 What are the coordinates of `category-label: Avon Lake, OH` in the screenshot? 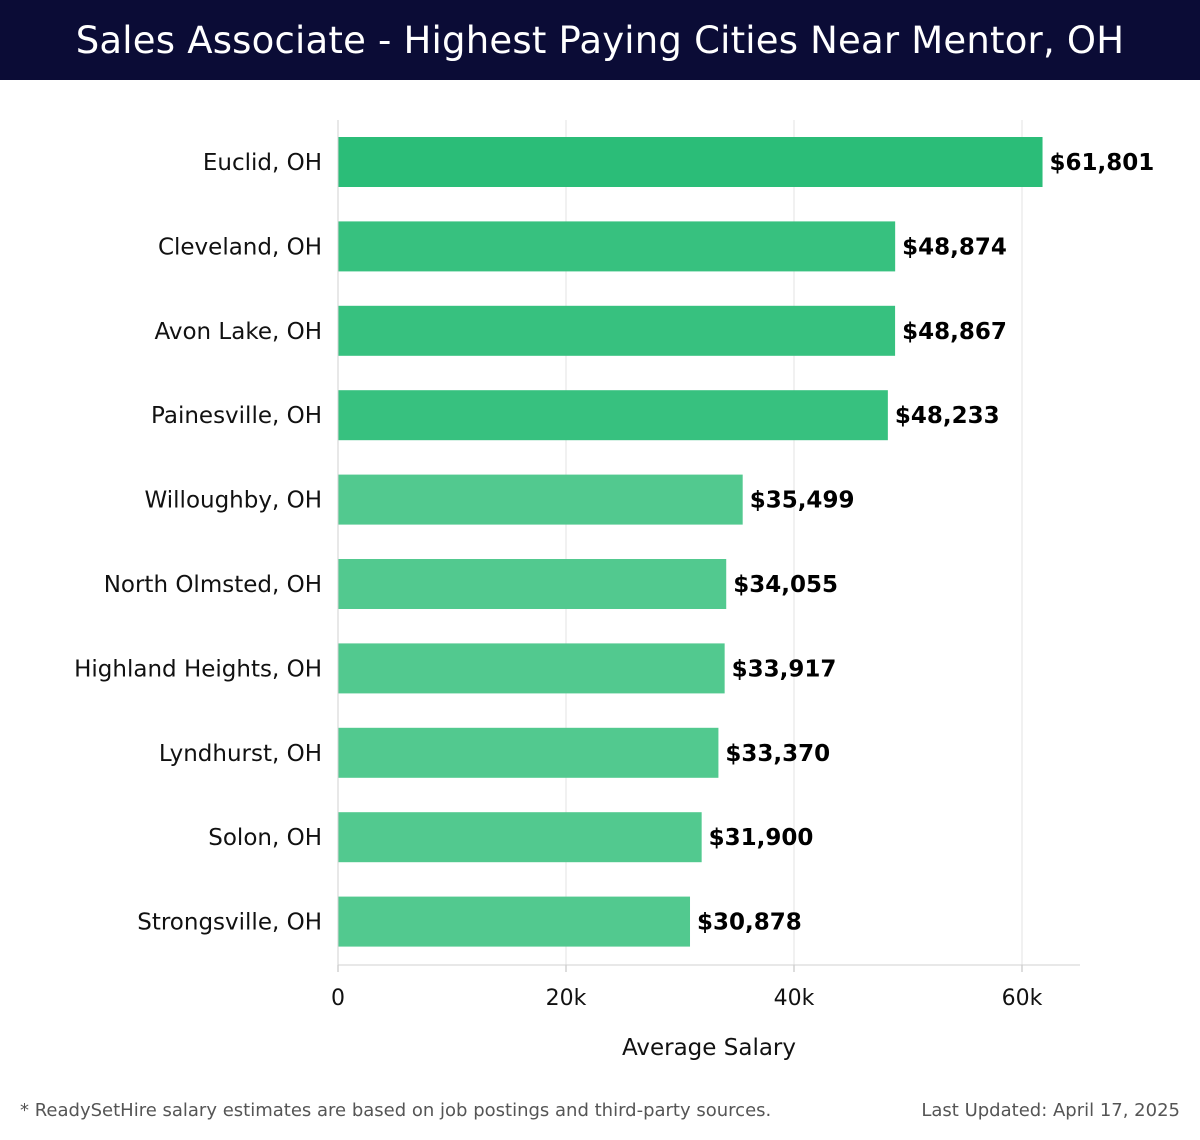 It's located at (238, 332).